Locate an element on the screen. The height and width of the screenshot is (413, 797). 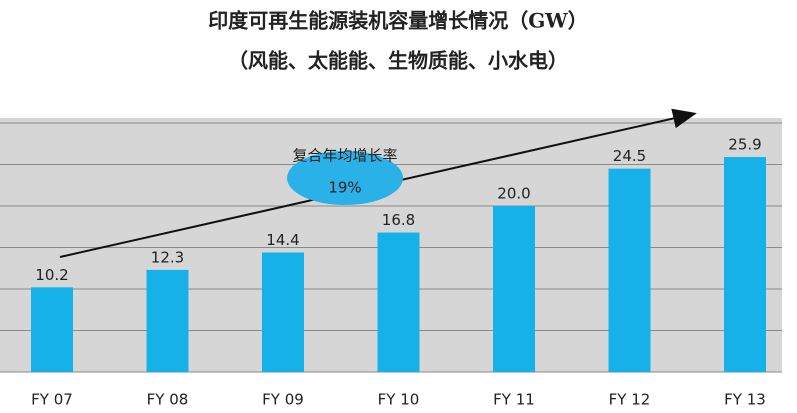
value-label: 16.8 is located at coordinates (398, 220).